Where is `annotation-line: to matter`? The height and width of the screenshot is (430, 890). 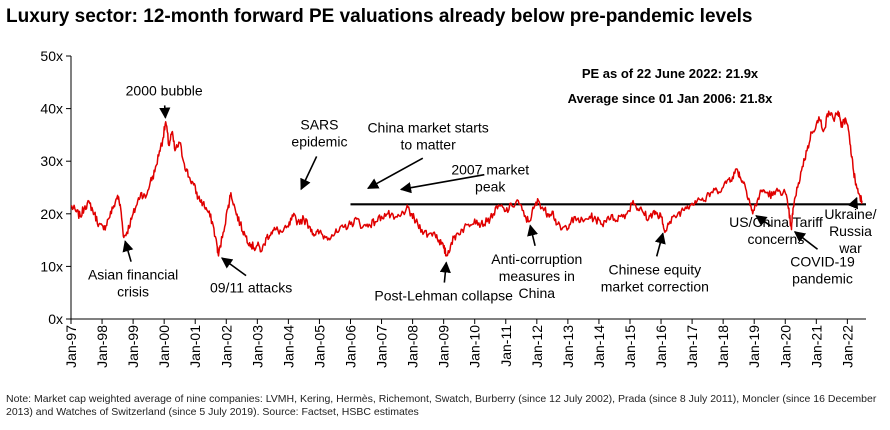
annotation-line: to matter is located at coordinates (429, 144).